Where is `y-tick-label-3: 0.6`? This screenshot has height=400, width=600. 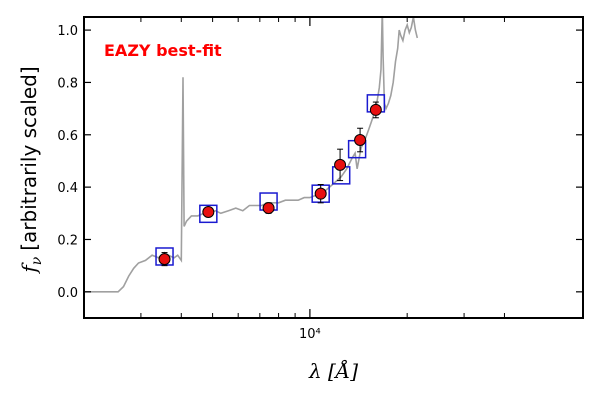 y-tick-label-3: 0.6 is located at coordinates (67, 136).